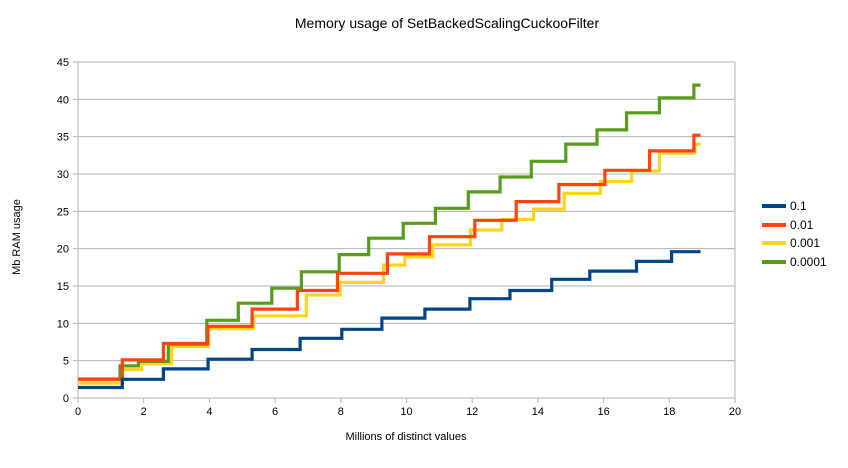 The height and width of the screenshot is (468, 848). What do you see at coordinates (406, 437) in the screenshot?
I see `x-axis-title: Millions of distinct values` at bounding box center [406, 437].